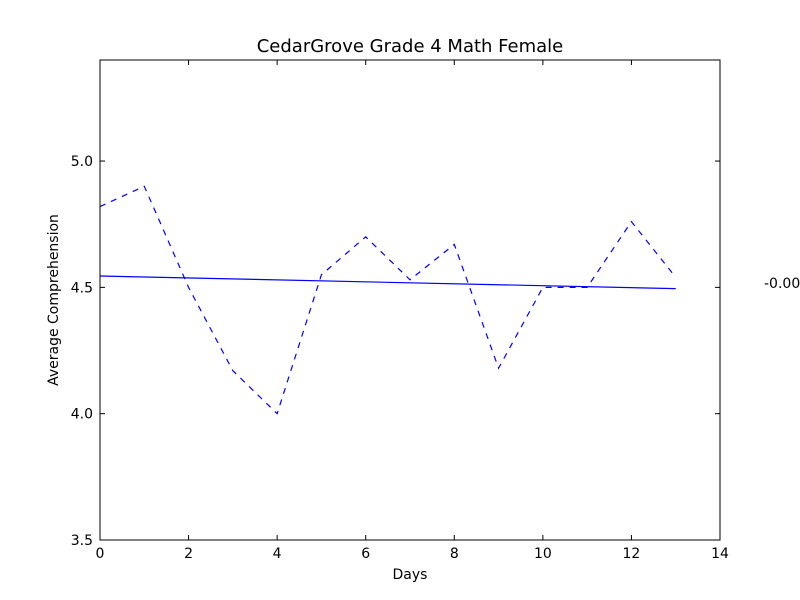 The height and width of the screenshot is (600, 800). What do you see at coordinates (82, 541) in the screenshot?
I see `y-tick-label: 3.5` at bounding box center [82, 541].